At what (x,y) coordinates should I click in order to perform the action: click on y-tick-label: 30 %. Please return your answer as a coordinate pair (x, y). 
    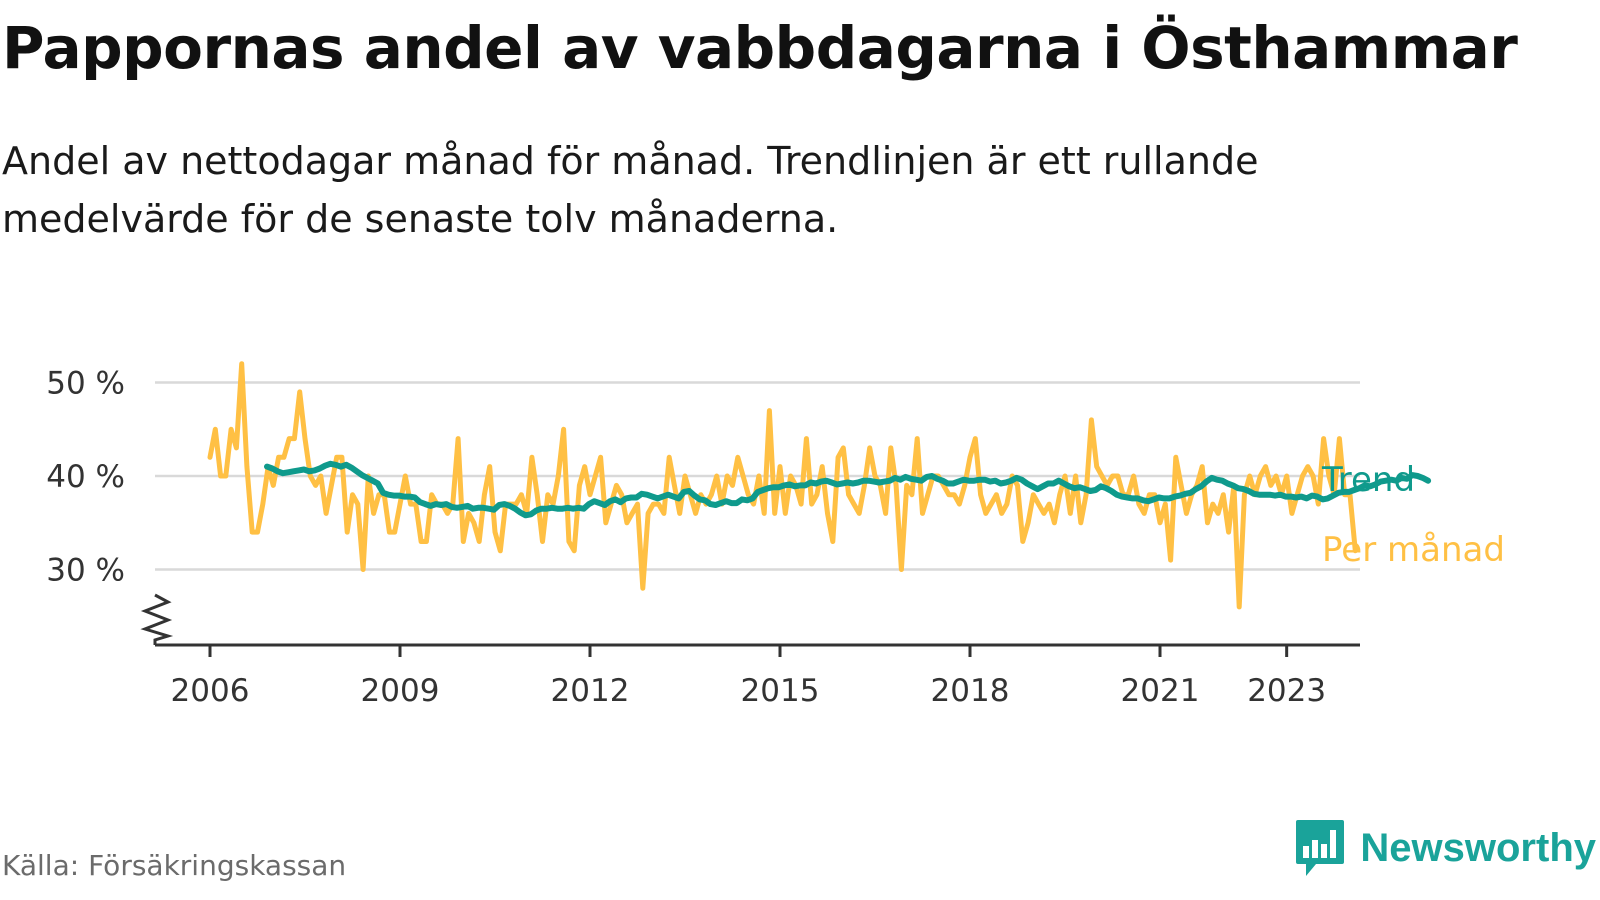
    Looking at the image, I should click on (85, 571).